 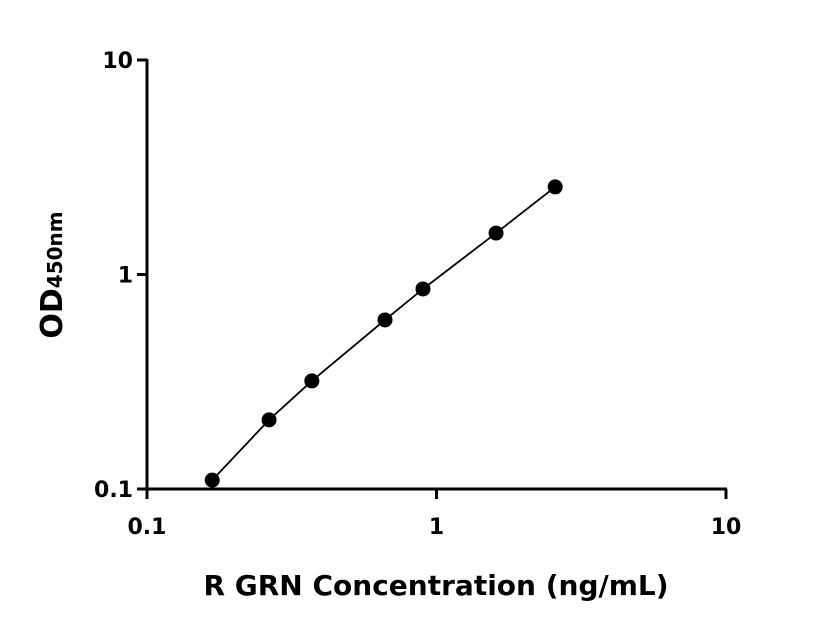 What do you see at coordinates (435, 585) in the screenshot?
I see `x-axis-label: R GRN Concentration (ng/mL)` at bounding box center [435, 585].